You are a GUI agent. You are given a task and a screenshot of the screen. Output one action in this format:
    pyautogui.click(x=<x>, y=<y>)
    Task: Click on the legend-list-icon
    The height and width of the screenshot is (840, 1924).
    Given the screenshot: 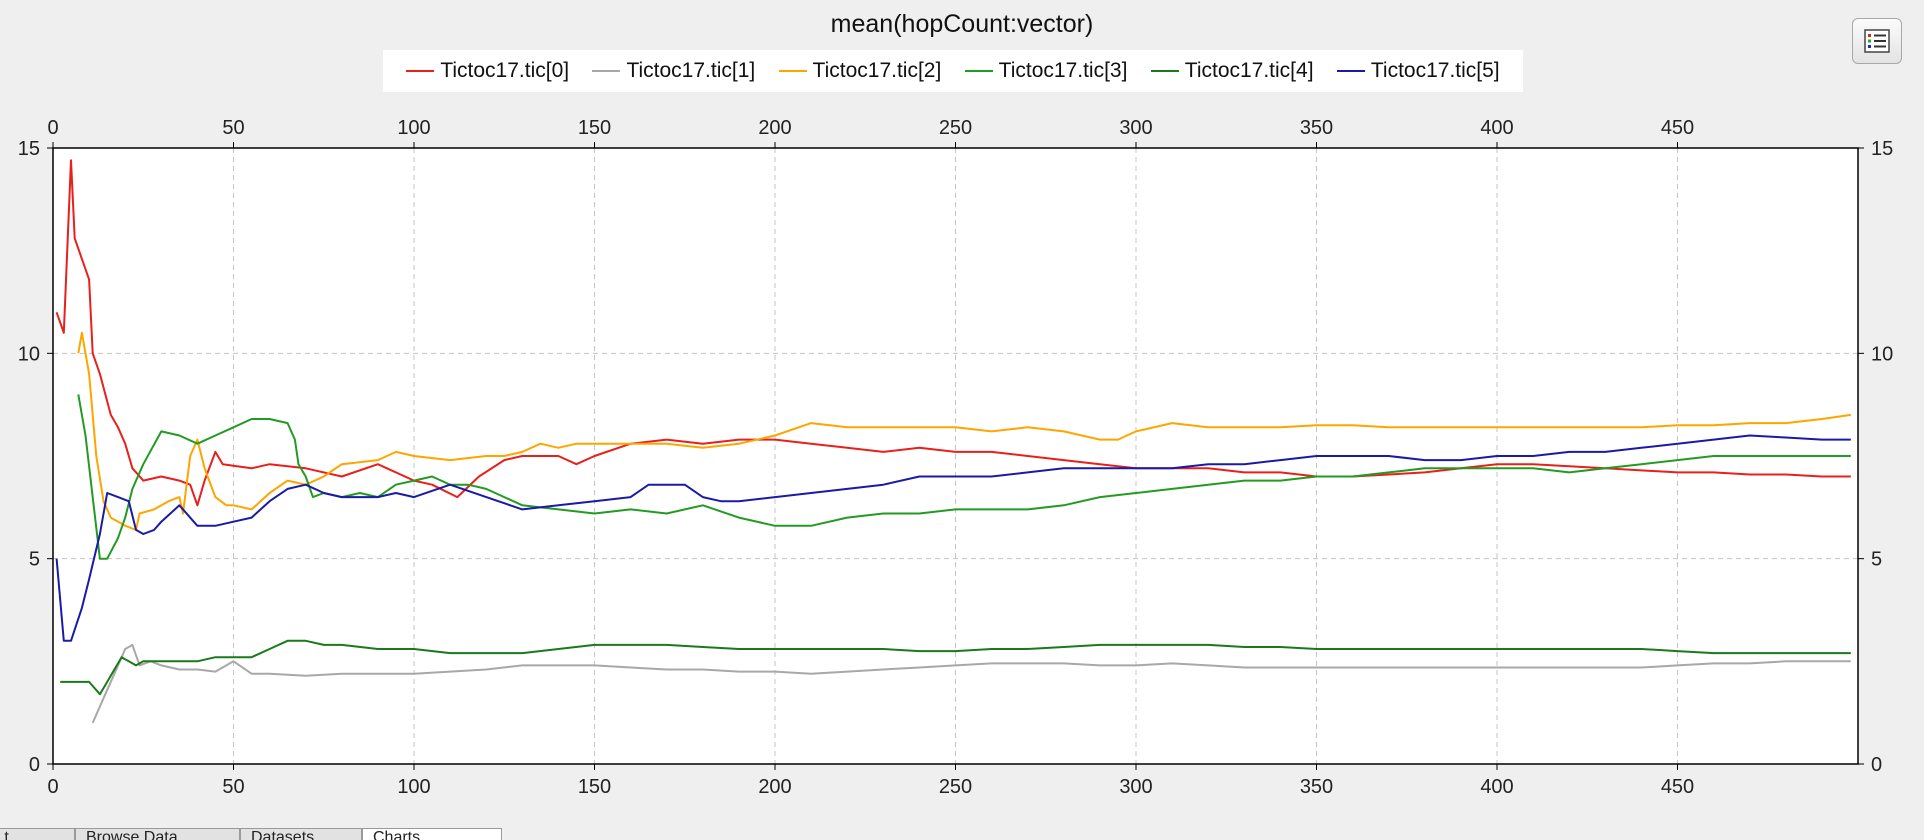 What is the action you would take?
    pyautogui.click(x=1877, y=41)
    